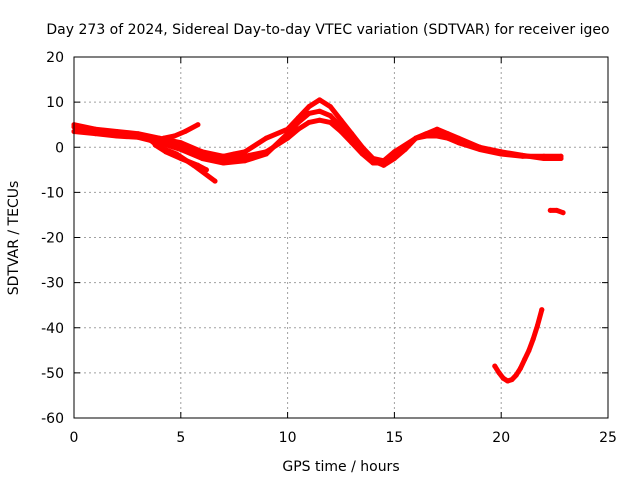  What do you see at coordinates (52, 374) in the screenshot?
I see `y-tick-label: -50` at bounding box center [52, 374].